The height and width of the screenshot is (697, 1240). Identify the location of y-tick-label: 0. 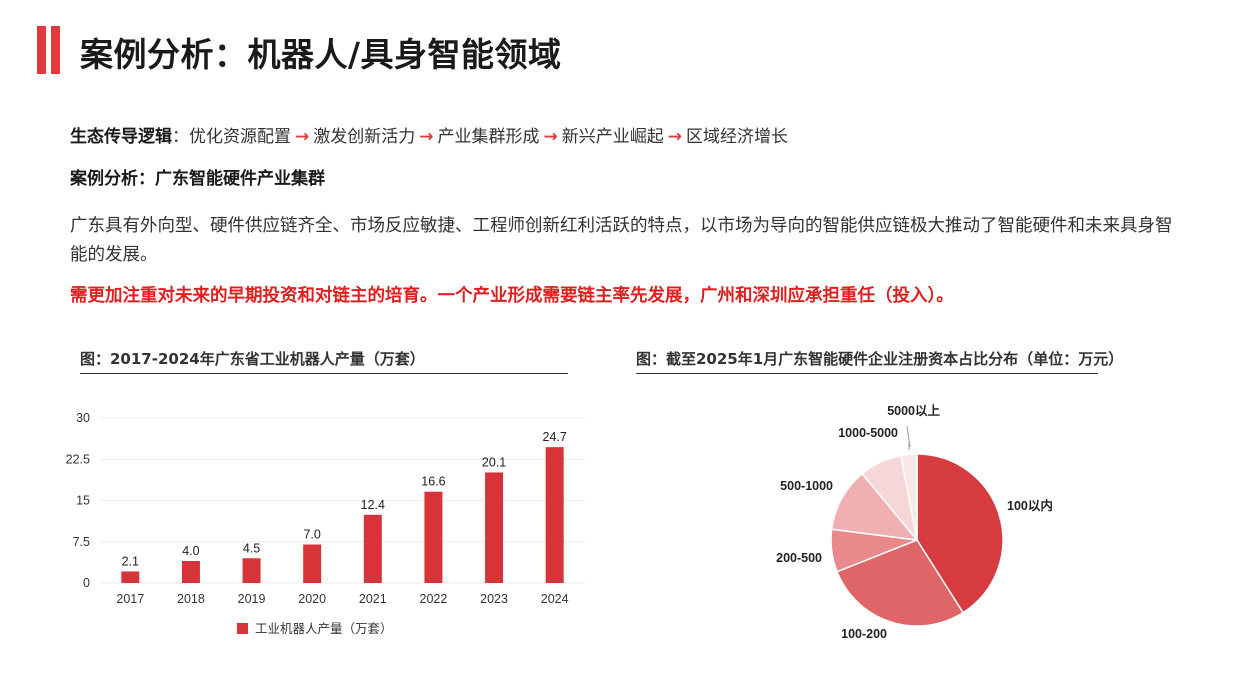
(86, 583).